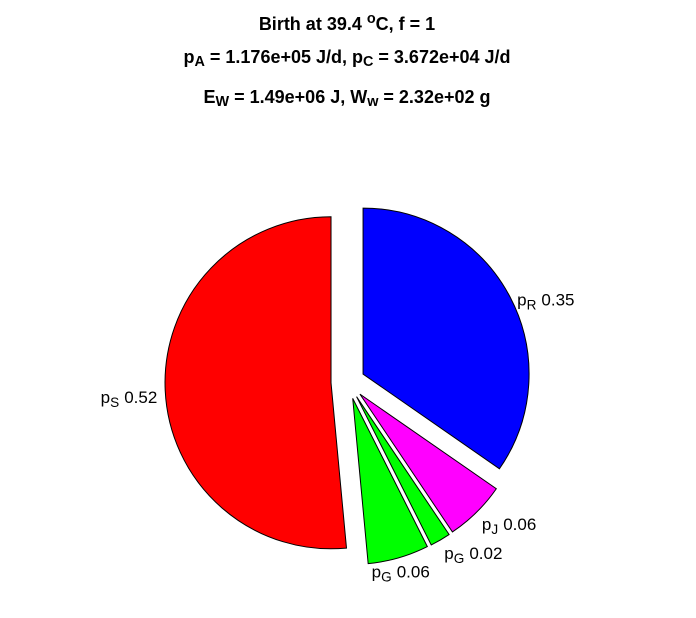 This screenshot has width=696, height=618. I want to click on slice-label: pG 0.06, so click(401, 573).